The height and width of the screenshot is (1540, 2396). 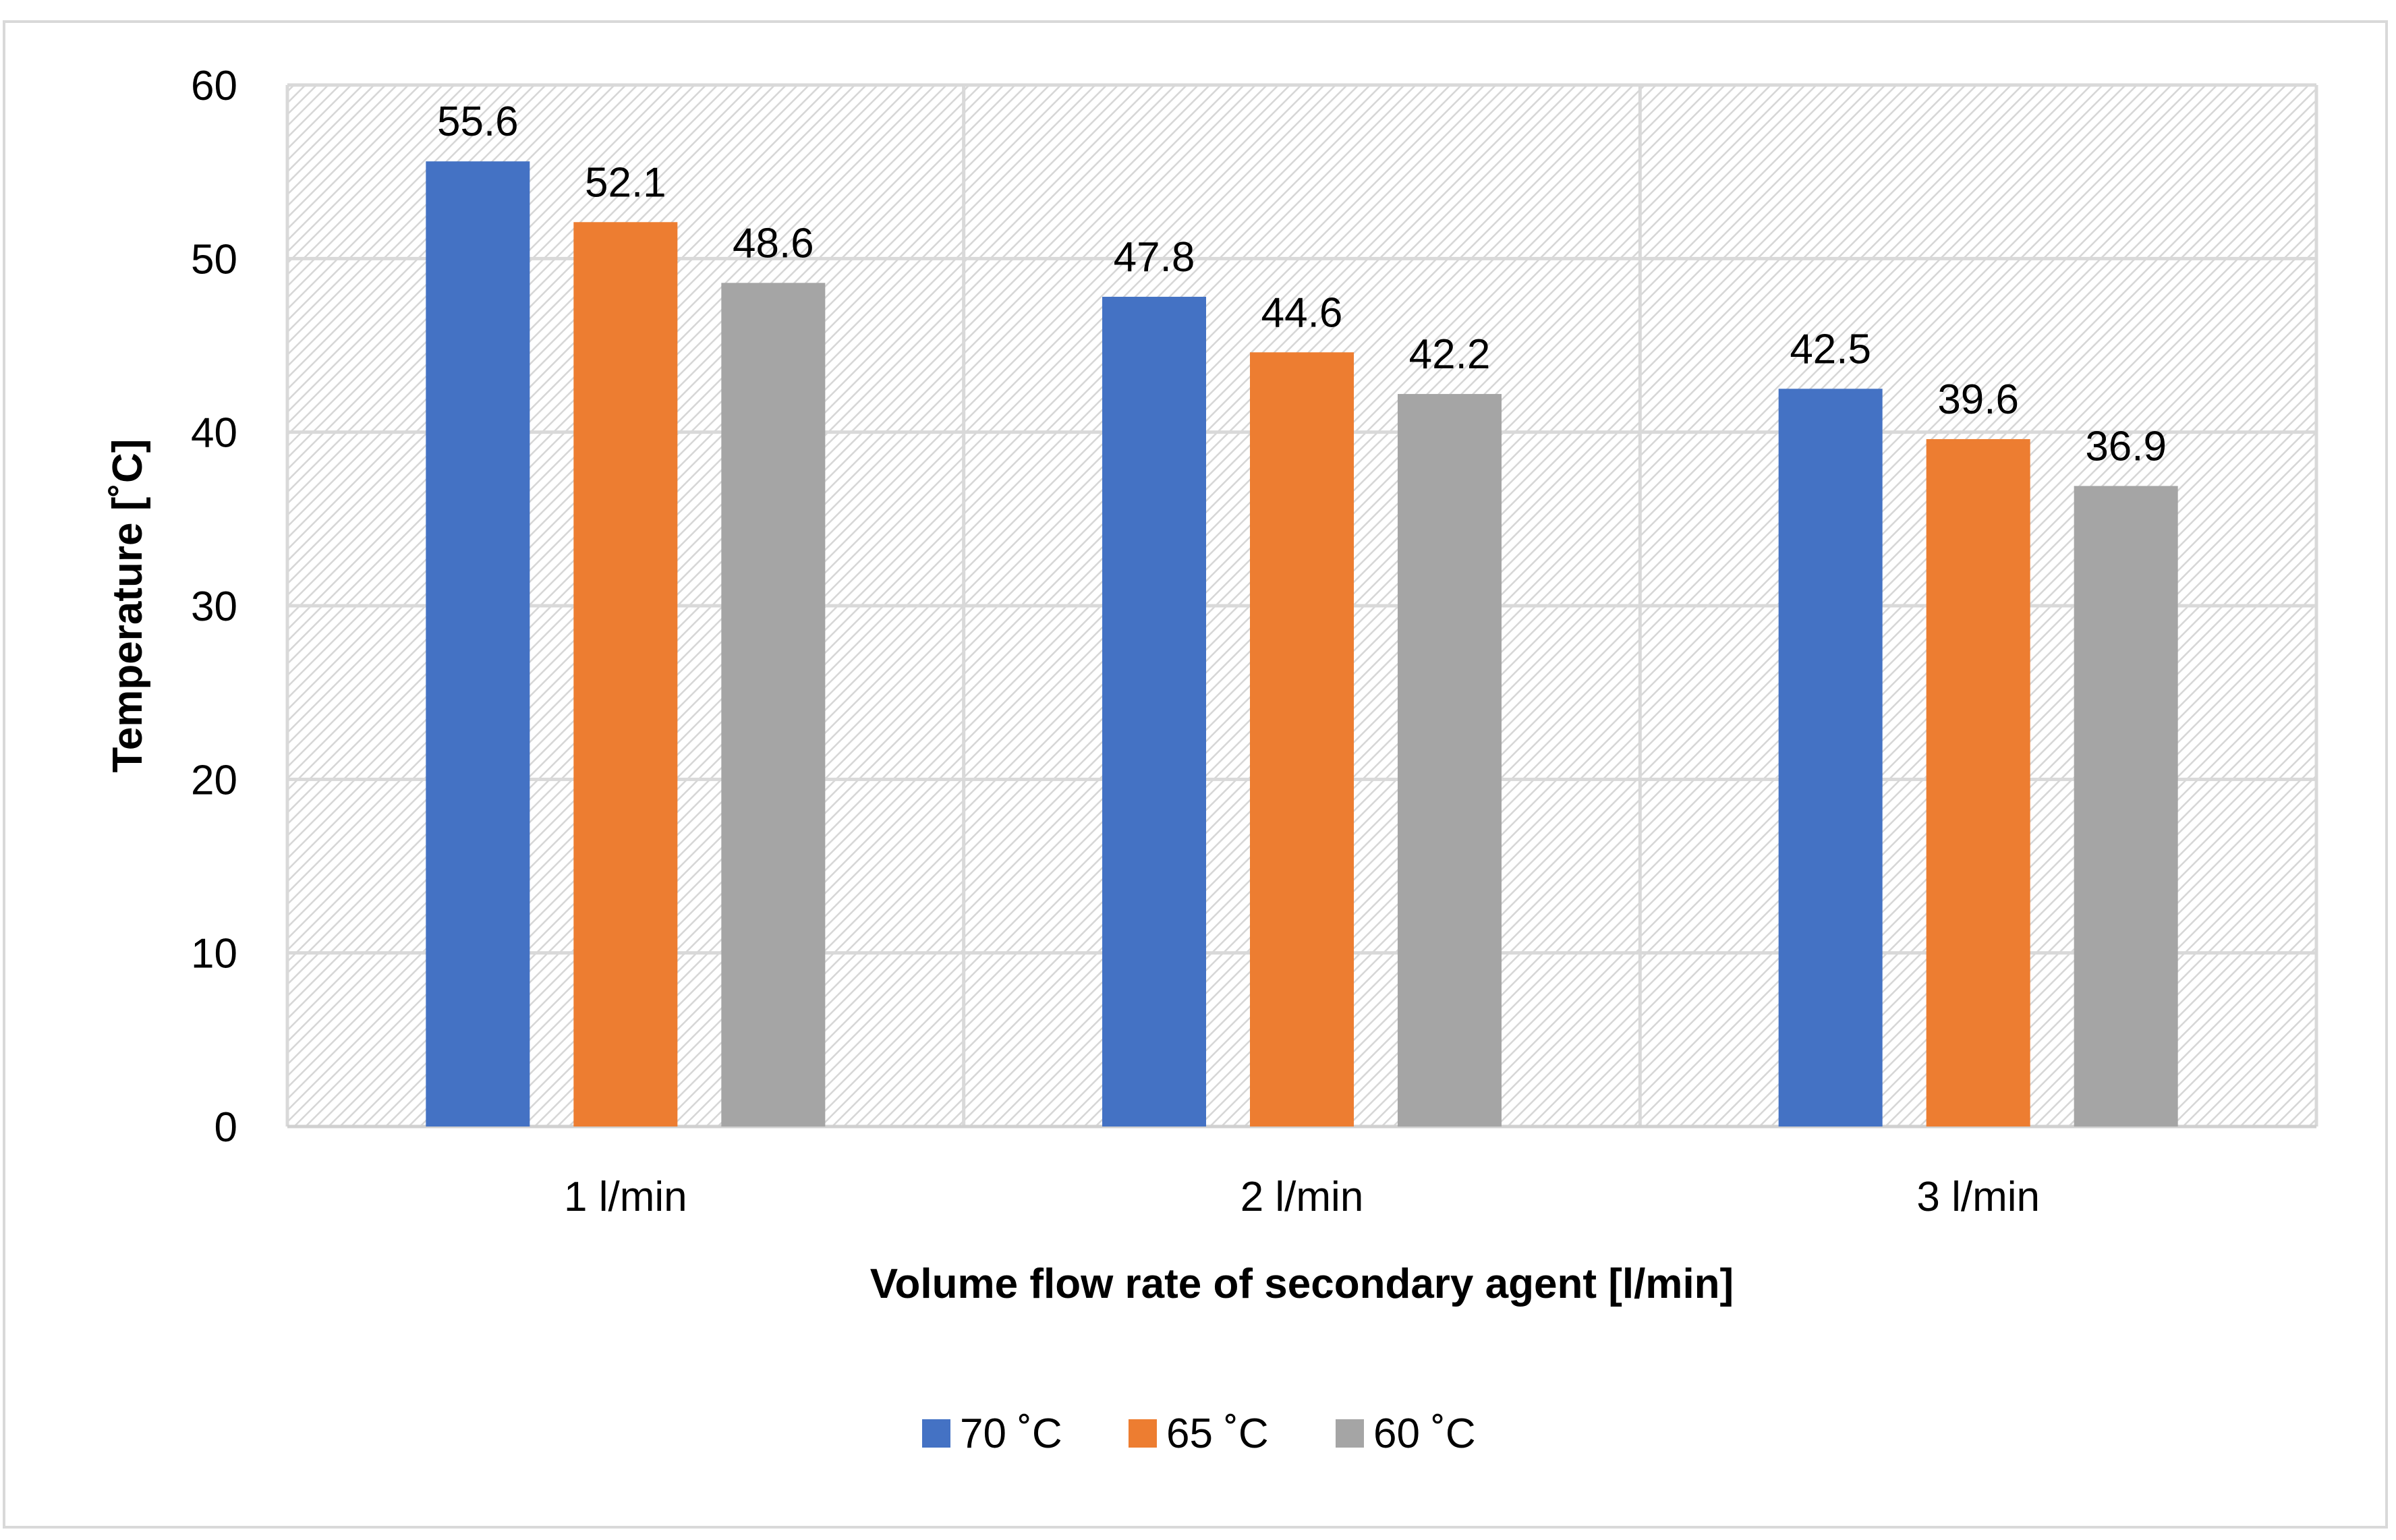 I want to click on bar-value-label: 39.6, so click(x=1978, y=400).